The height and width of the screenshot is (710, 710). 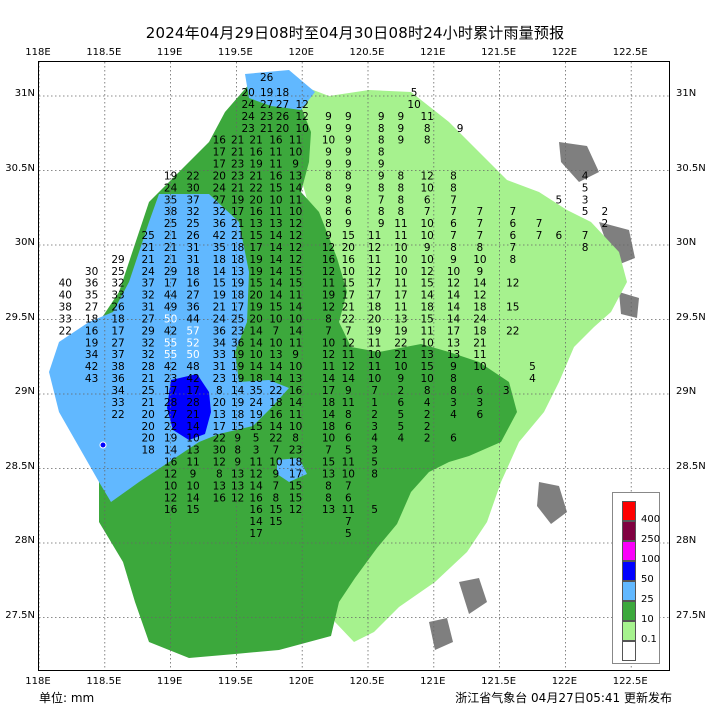 I want to click on station-value: 38, so click(x=65, y=308).